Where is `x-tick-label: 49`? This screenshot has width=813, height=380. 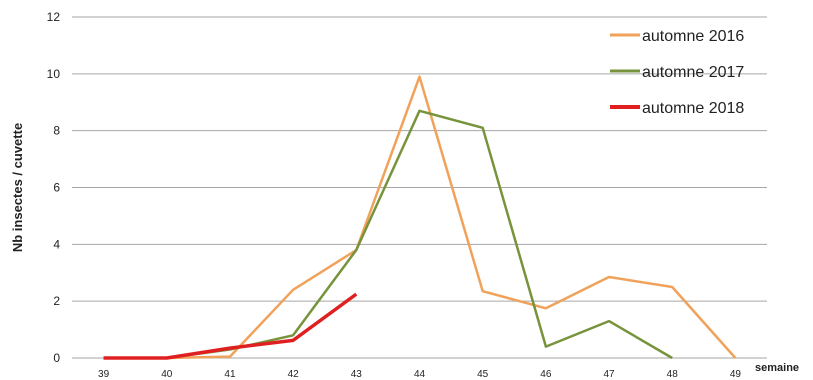
x-tick-label: 49 is located at coordinates (736, 374).